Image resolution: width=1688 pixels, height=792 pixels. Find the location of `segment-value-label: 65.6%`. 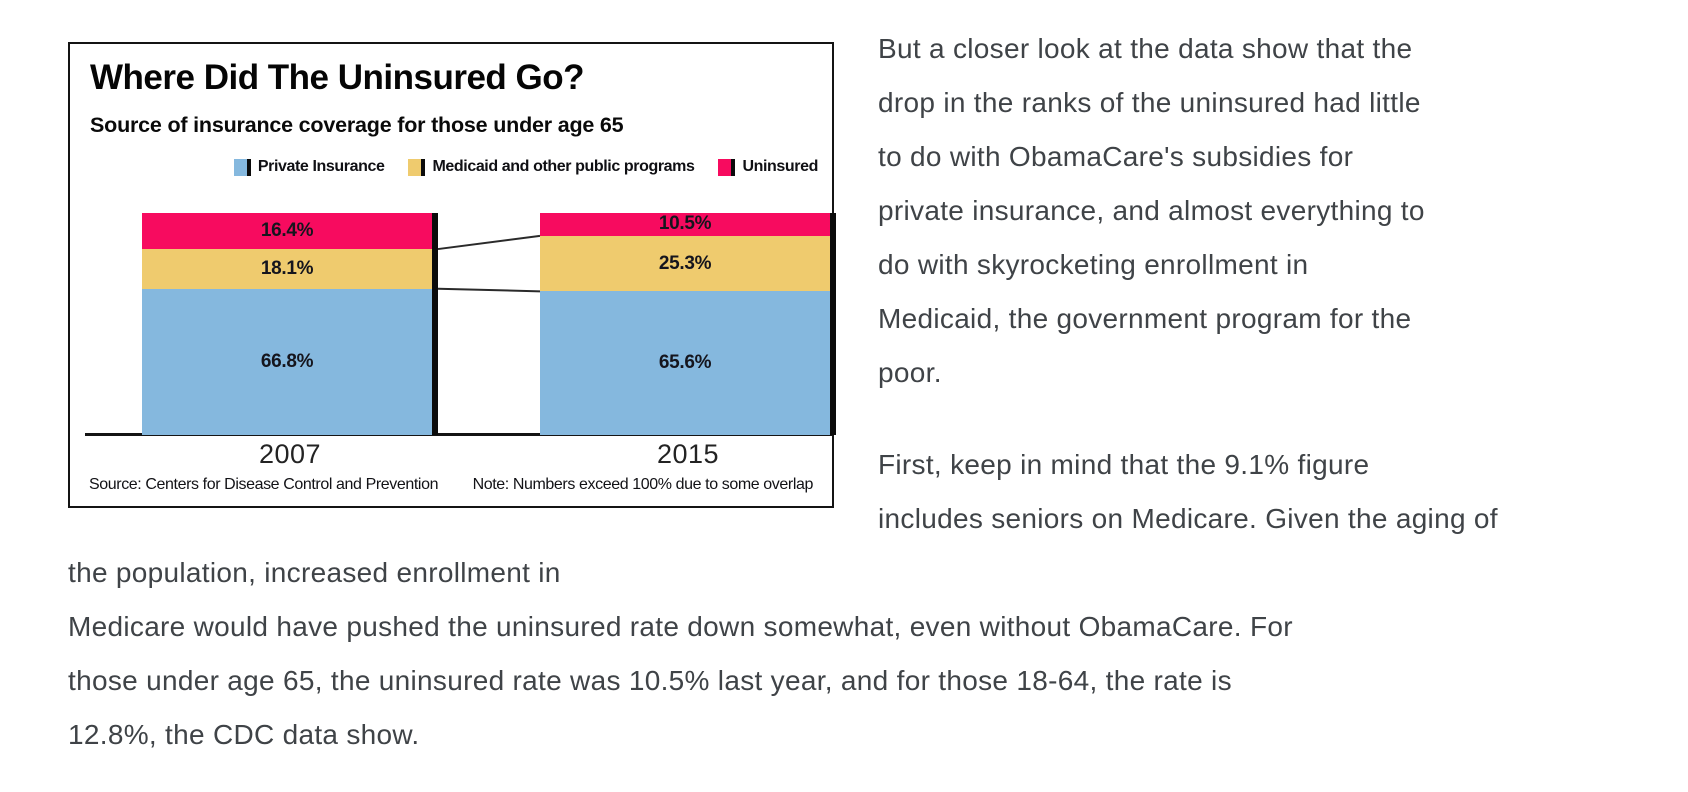

segment-value-label: 65.6% is located at coordinates (685, 363).